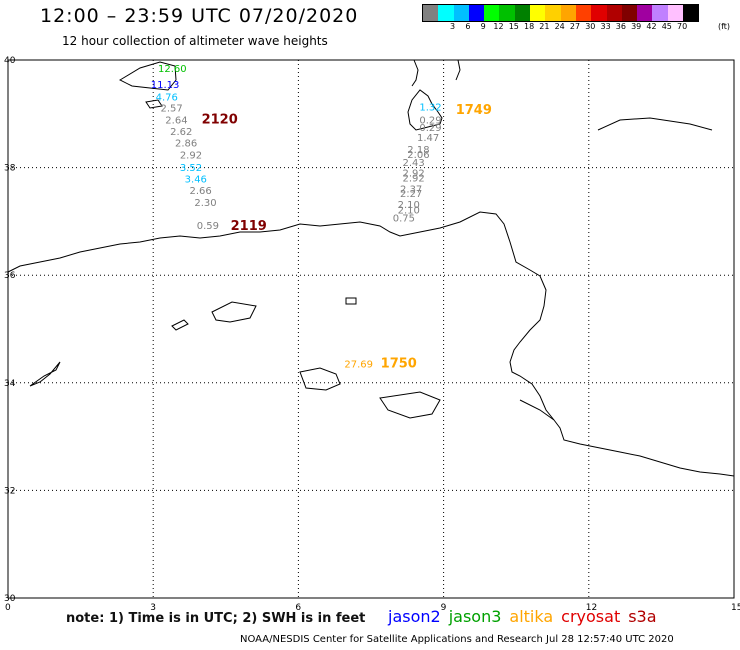  Describe the element at coordinates (458, 70) in the screenshot. I see `italy-coast` at that location.